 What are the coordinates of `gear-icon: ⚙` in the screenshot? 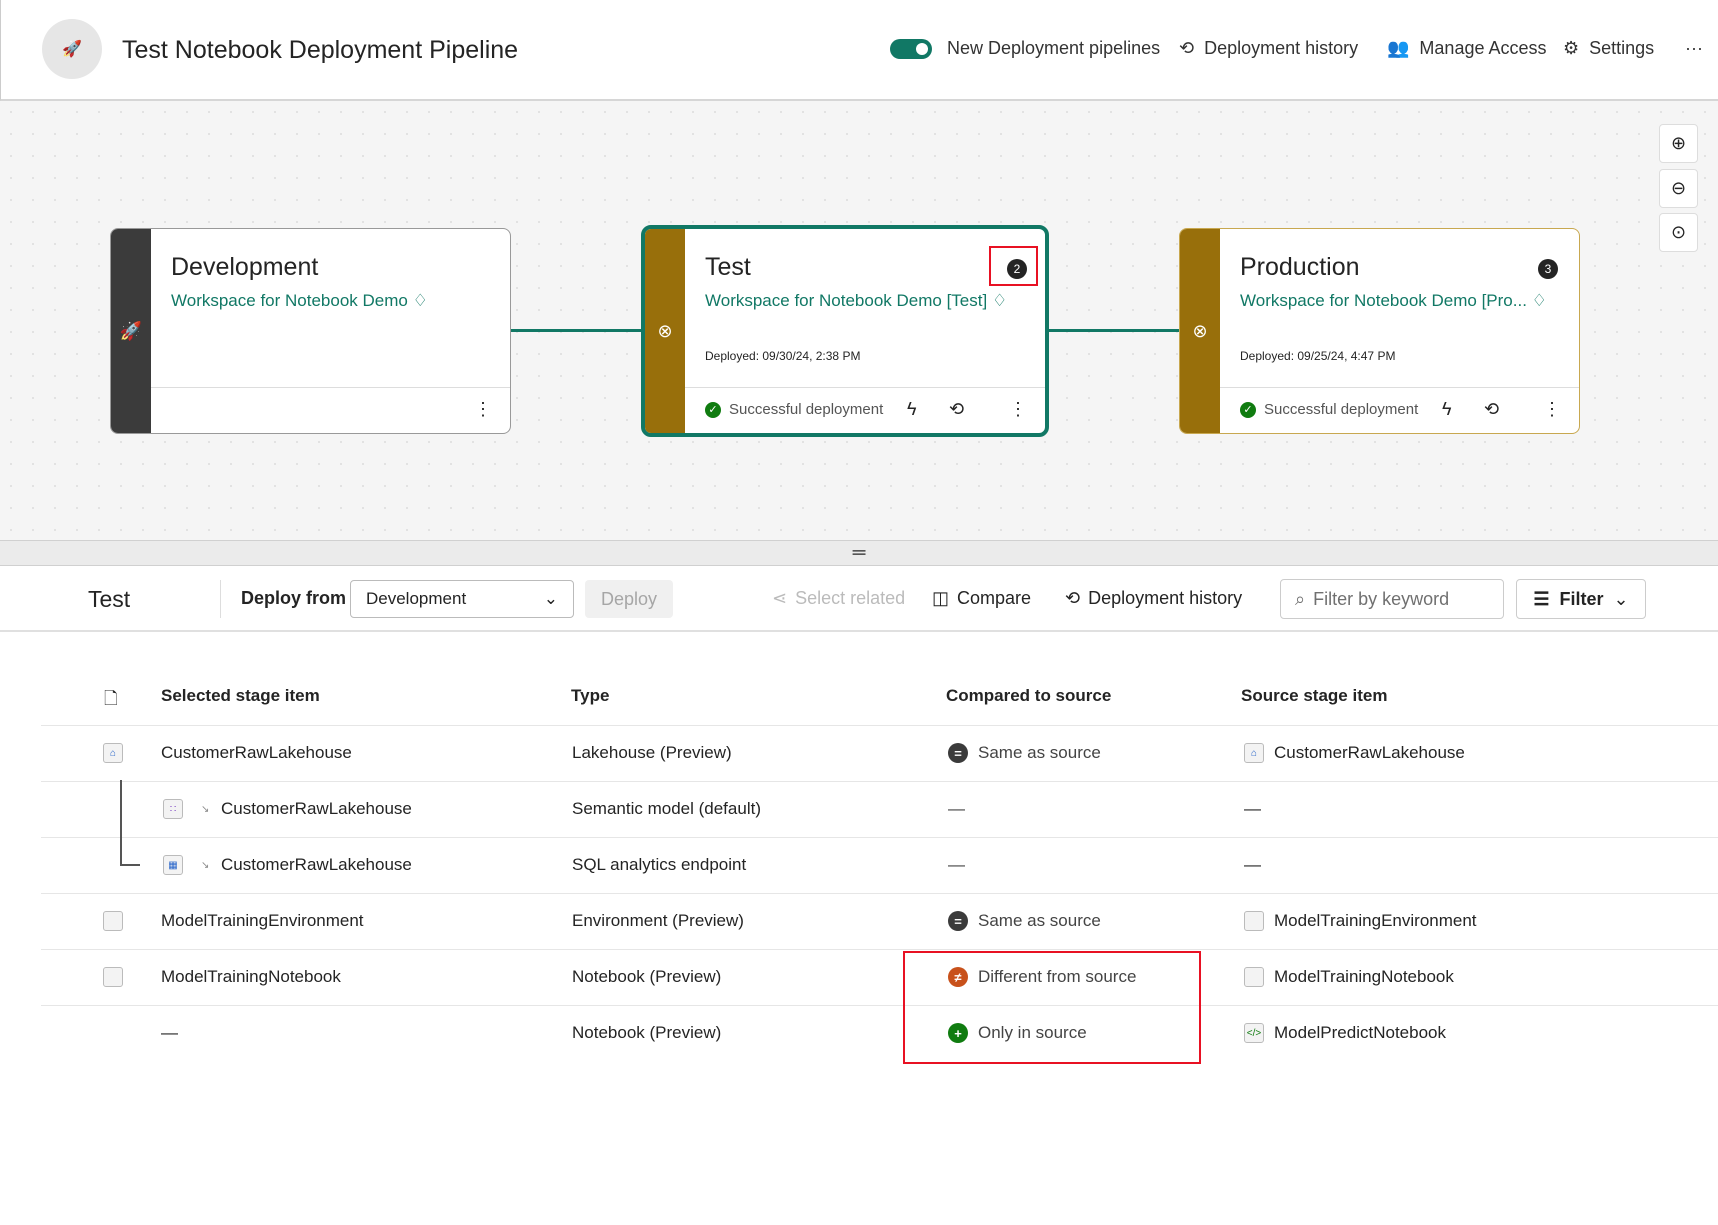 It's located at (1571, 48).